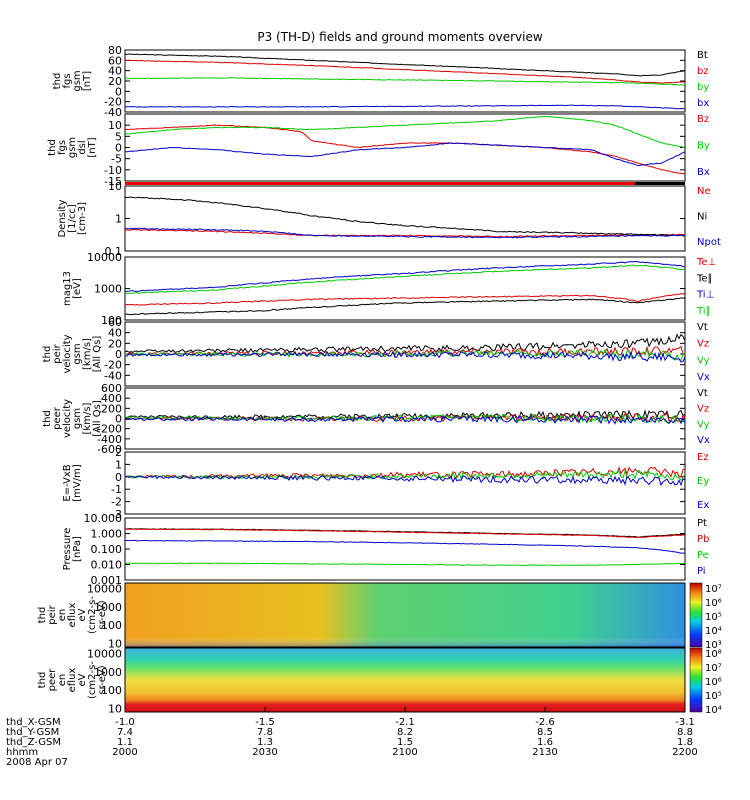  I want to click on series-line-pressure-Pe, so click(405, 564).